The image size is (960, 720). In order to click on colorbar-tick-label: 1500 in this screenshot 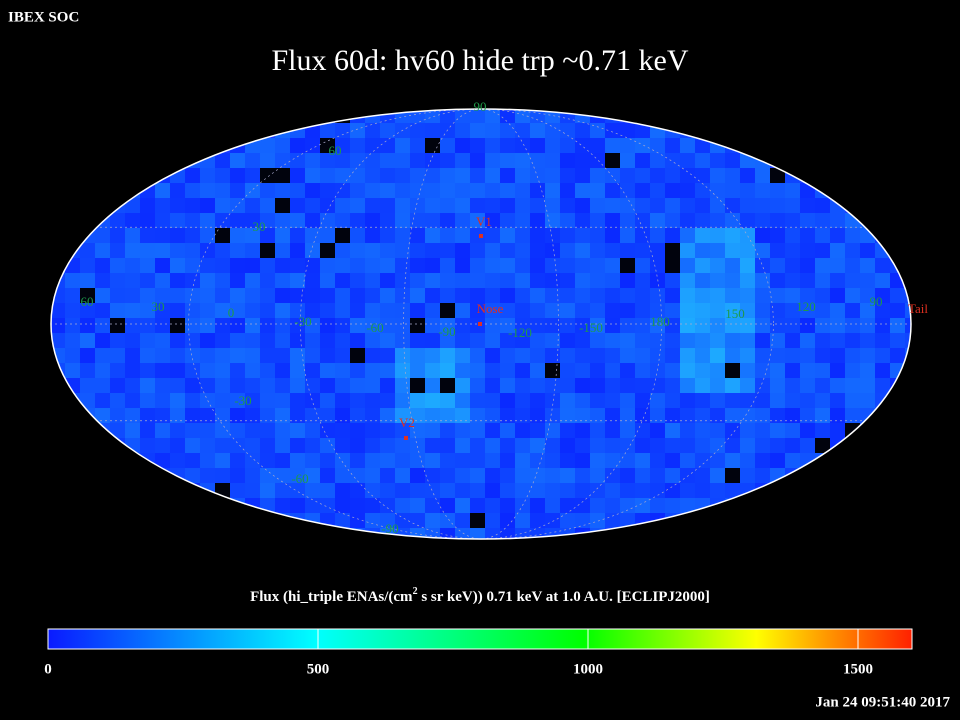, I will do `click(858, 669)`.